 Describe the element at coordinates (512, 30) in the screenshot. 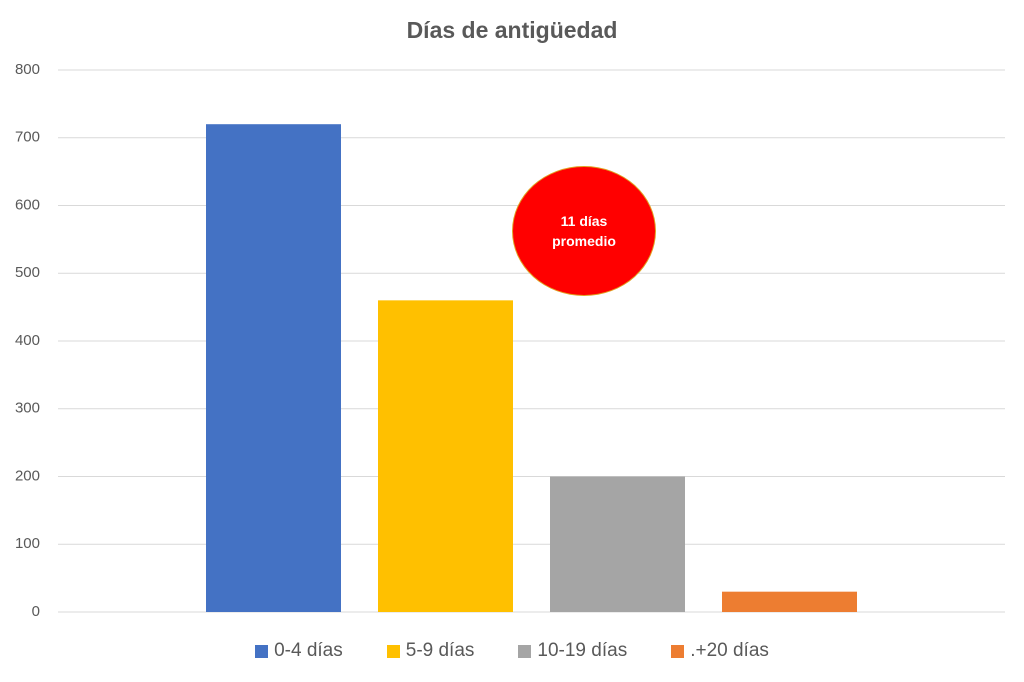

I see `chart-title: Días de antigüedad` at that location.